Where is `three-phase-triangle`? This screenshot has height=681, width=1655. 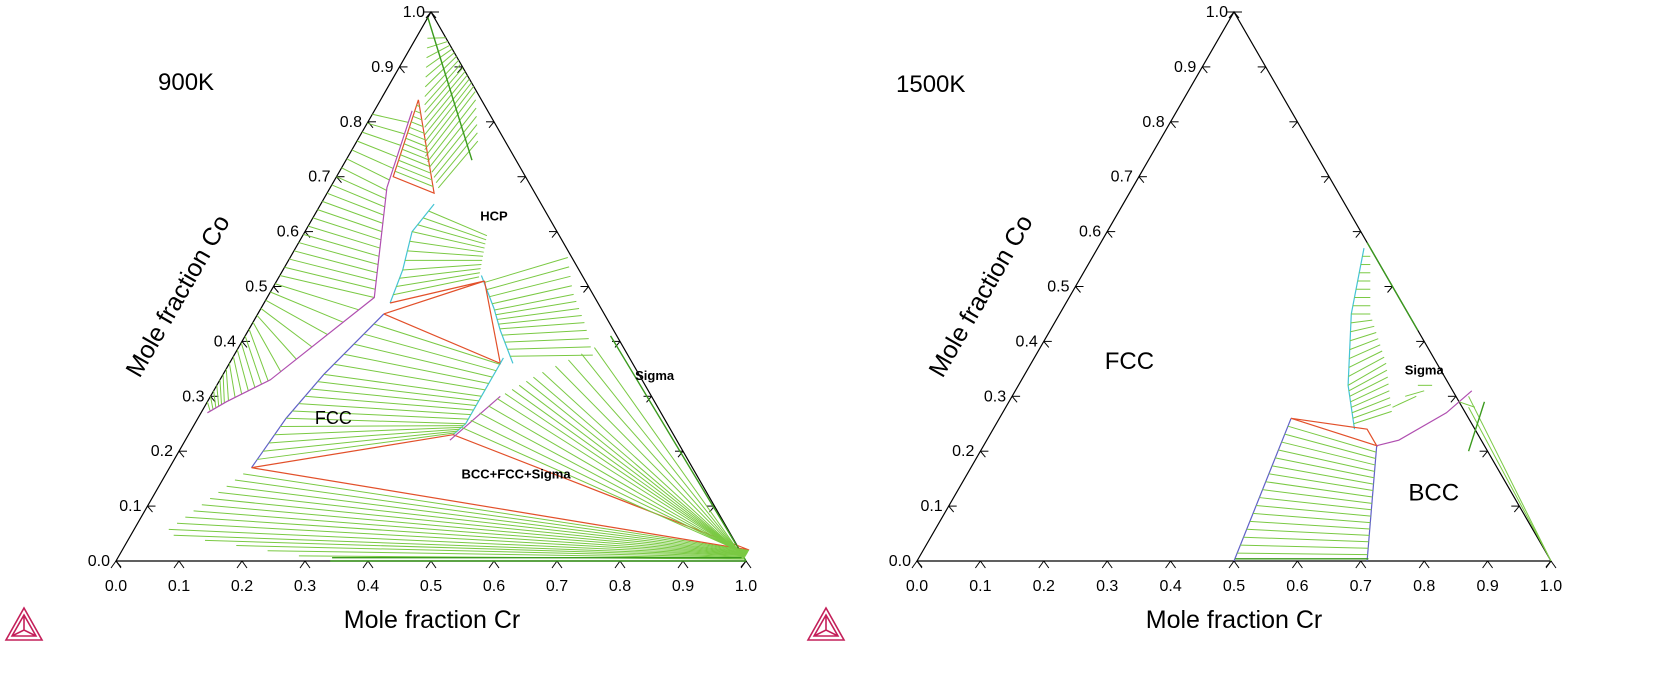 three-phase-triangle is located at coordinates (500, 492).